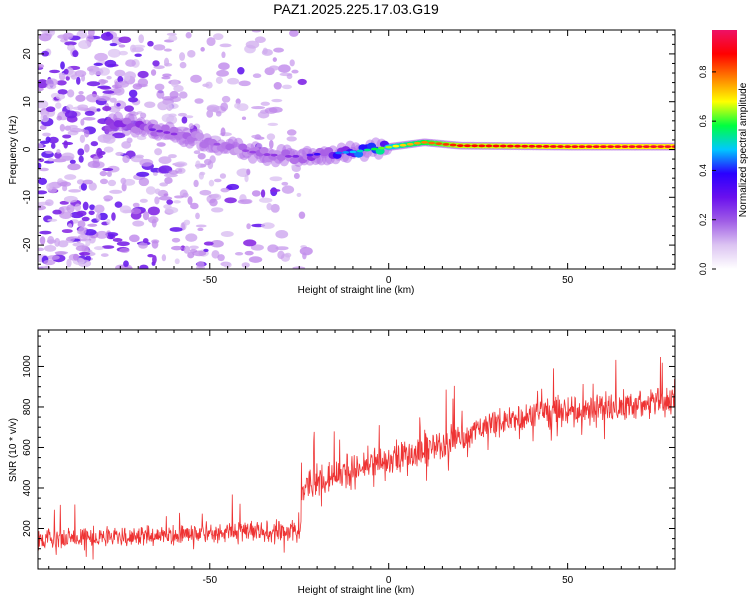 The width and height of the screenshot is (750, 600). What do you see at coordinates (27, 54) in the screenshot?
I see `y-tick-label: 20` at bounding box center [27, 54].